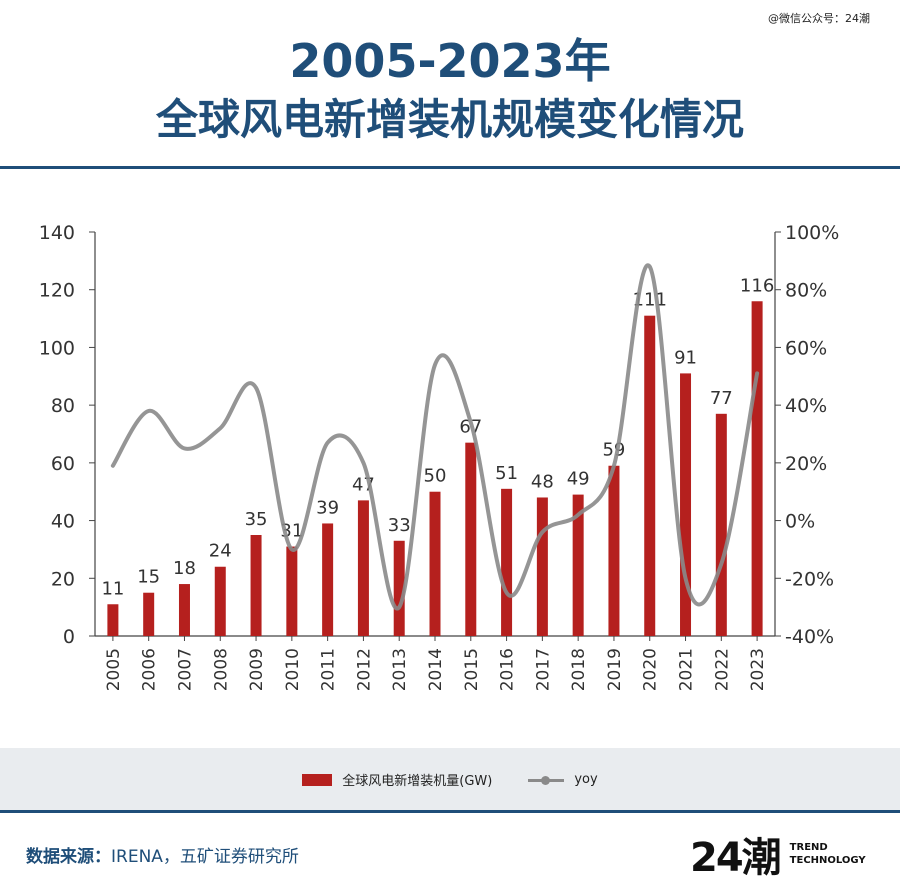 Image resolution: width=900 pixels, height=890 pixels. I want to click on right-tick-label: 60%, so click(806, 348).